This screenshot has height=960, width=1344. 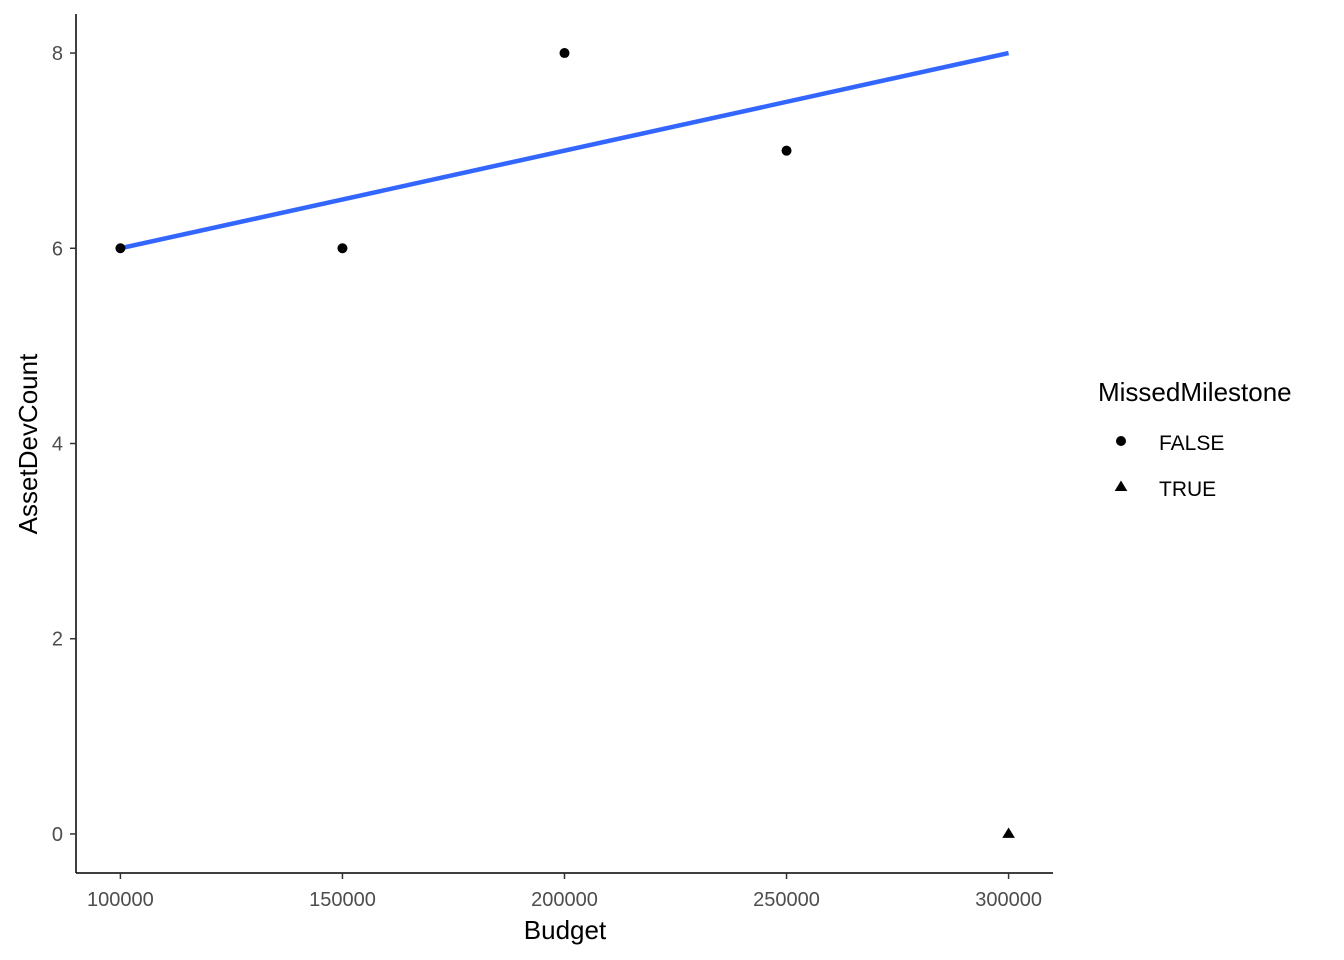 What do you see at coordinates (120, 900) in the screenshot?
I see `x-tick-label: 100000` at bounding box center [120, 900].